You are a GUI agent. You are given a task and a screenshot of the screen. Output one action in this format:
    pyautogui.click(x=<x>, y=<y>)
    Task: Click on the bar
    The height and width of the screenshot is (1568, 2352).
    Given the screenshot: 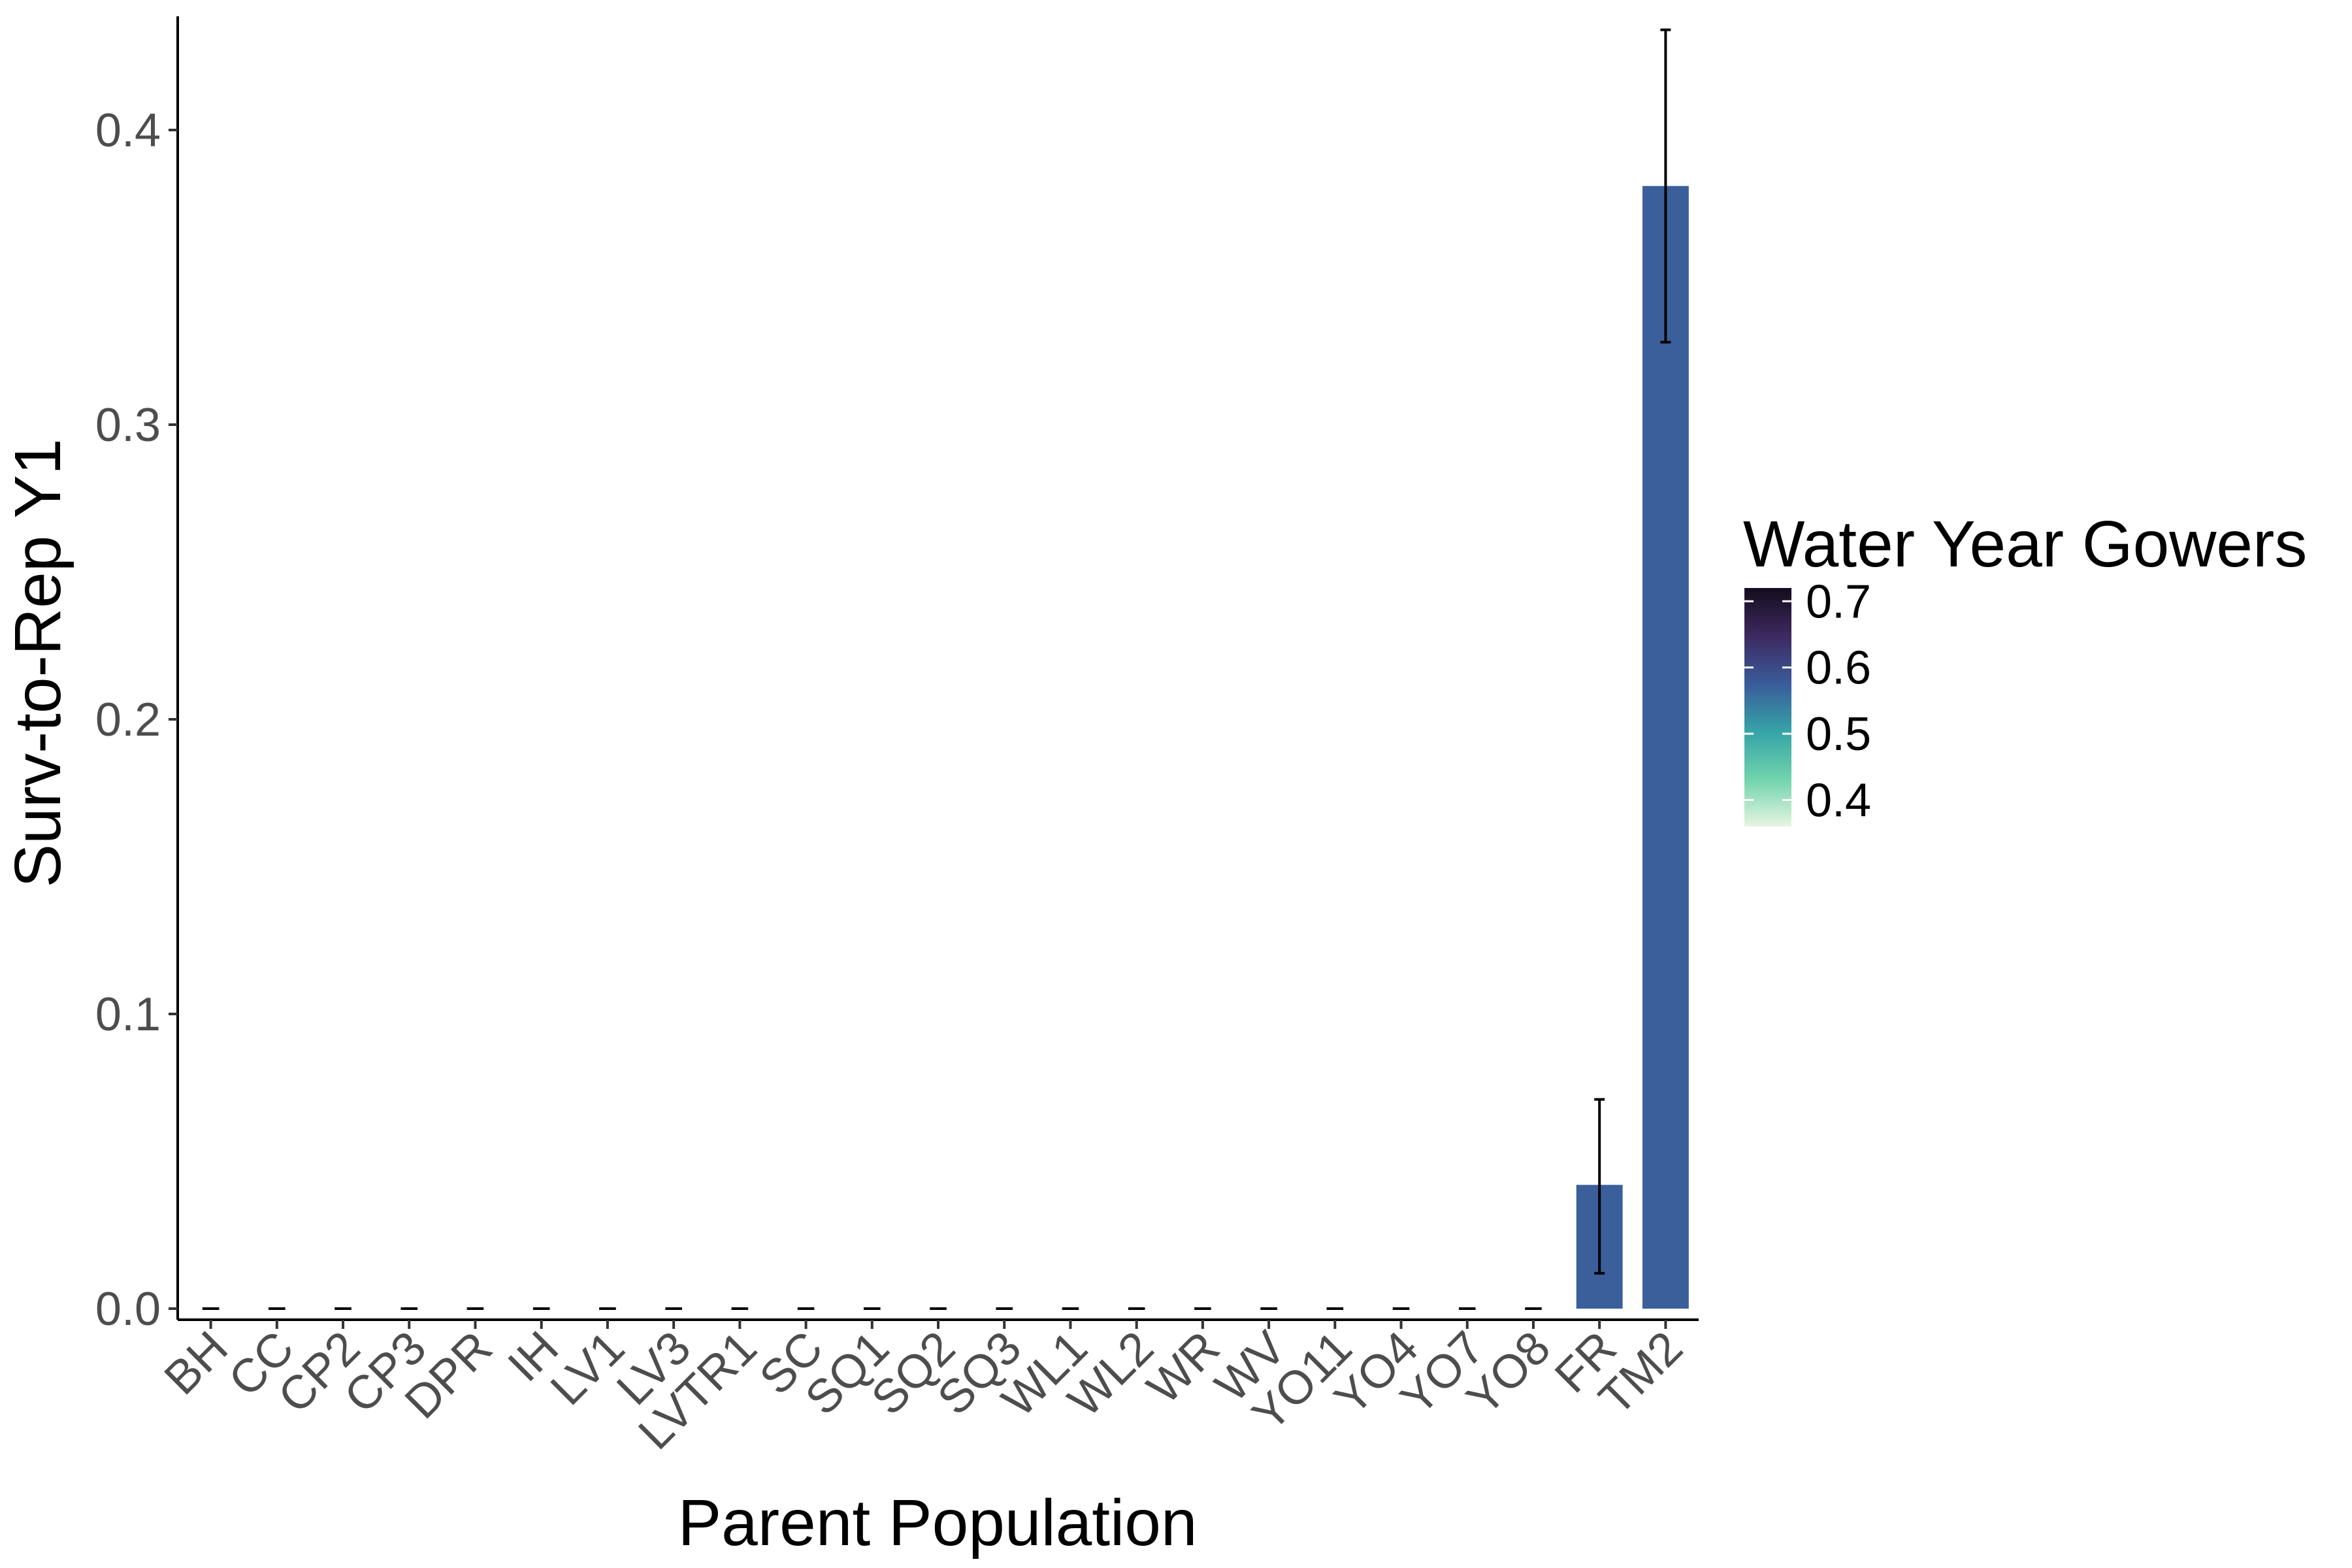 What is the action you would take?
    pyautogui.click(x=1665, y=747)
    